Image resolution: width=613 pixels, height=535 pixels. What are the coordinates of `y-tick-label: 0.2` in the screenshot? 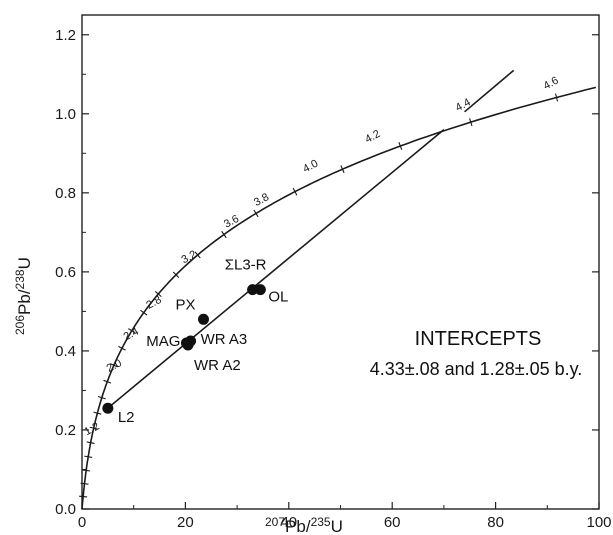 It's located at (65, 430).